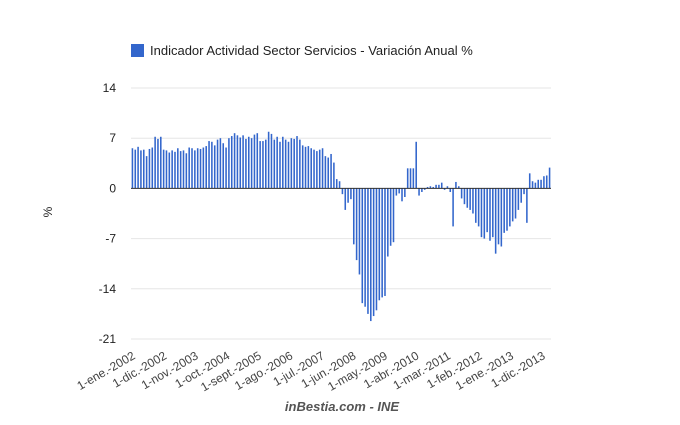 The height and width of the screenshot is (425, 680). Describe the element at coordinates (110, 88) in the screenshot. I see `y-tick-label: 14` at that location.